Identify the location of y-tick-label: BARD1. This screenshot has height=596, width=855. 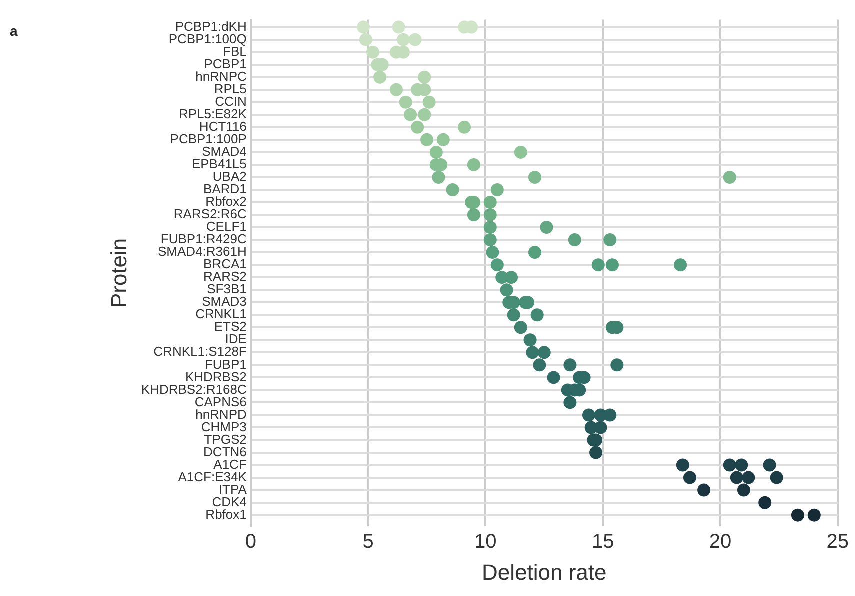
(225, 189).